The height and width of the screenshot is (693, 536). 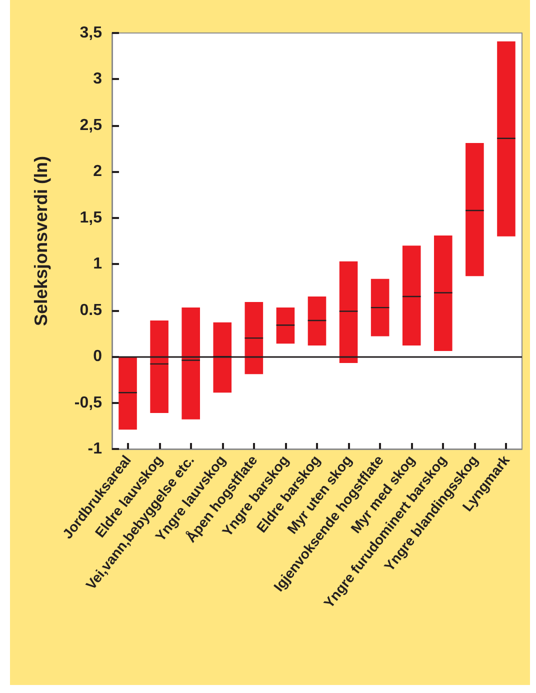 What do you see at coordinates (88, 403) in the screenshot?
I see `y-tick-label: -0,5` at bounding box center [88, 403].